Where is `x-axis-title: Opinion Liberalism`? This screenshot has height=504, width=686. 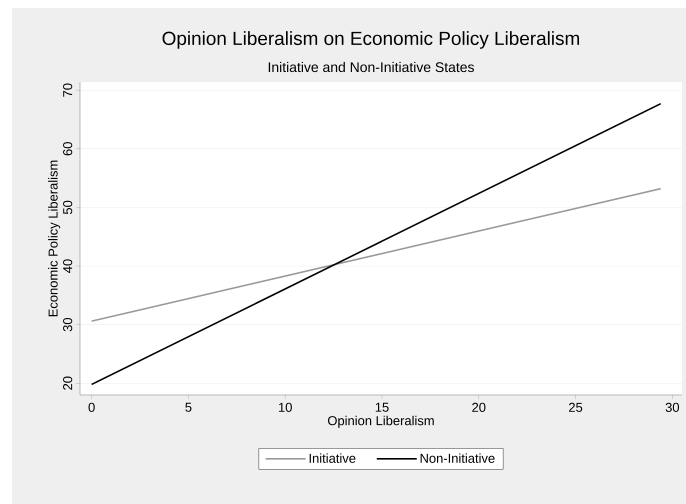 x-axis-title: Opinion Liberalism is located at coordinates (381, 422).